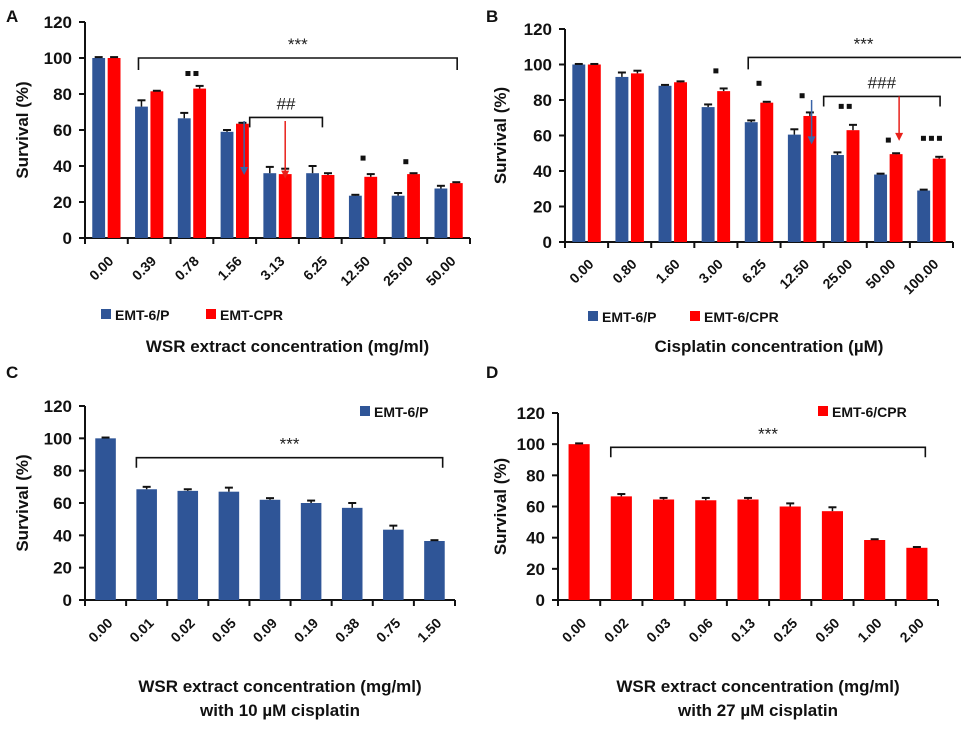  I want to click on x-tick-label: 0.19, so click(306, 630).